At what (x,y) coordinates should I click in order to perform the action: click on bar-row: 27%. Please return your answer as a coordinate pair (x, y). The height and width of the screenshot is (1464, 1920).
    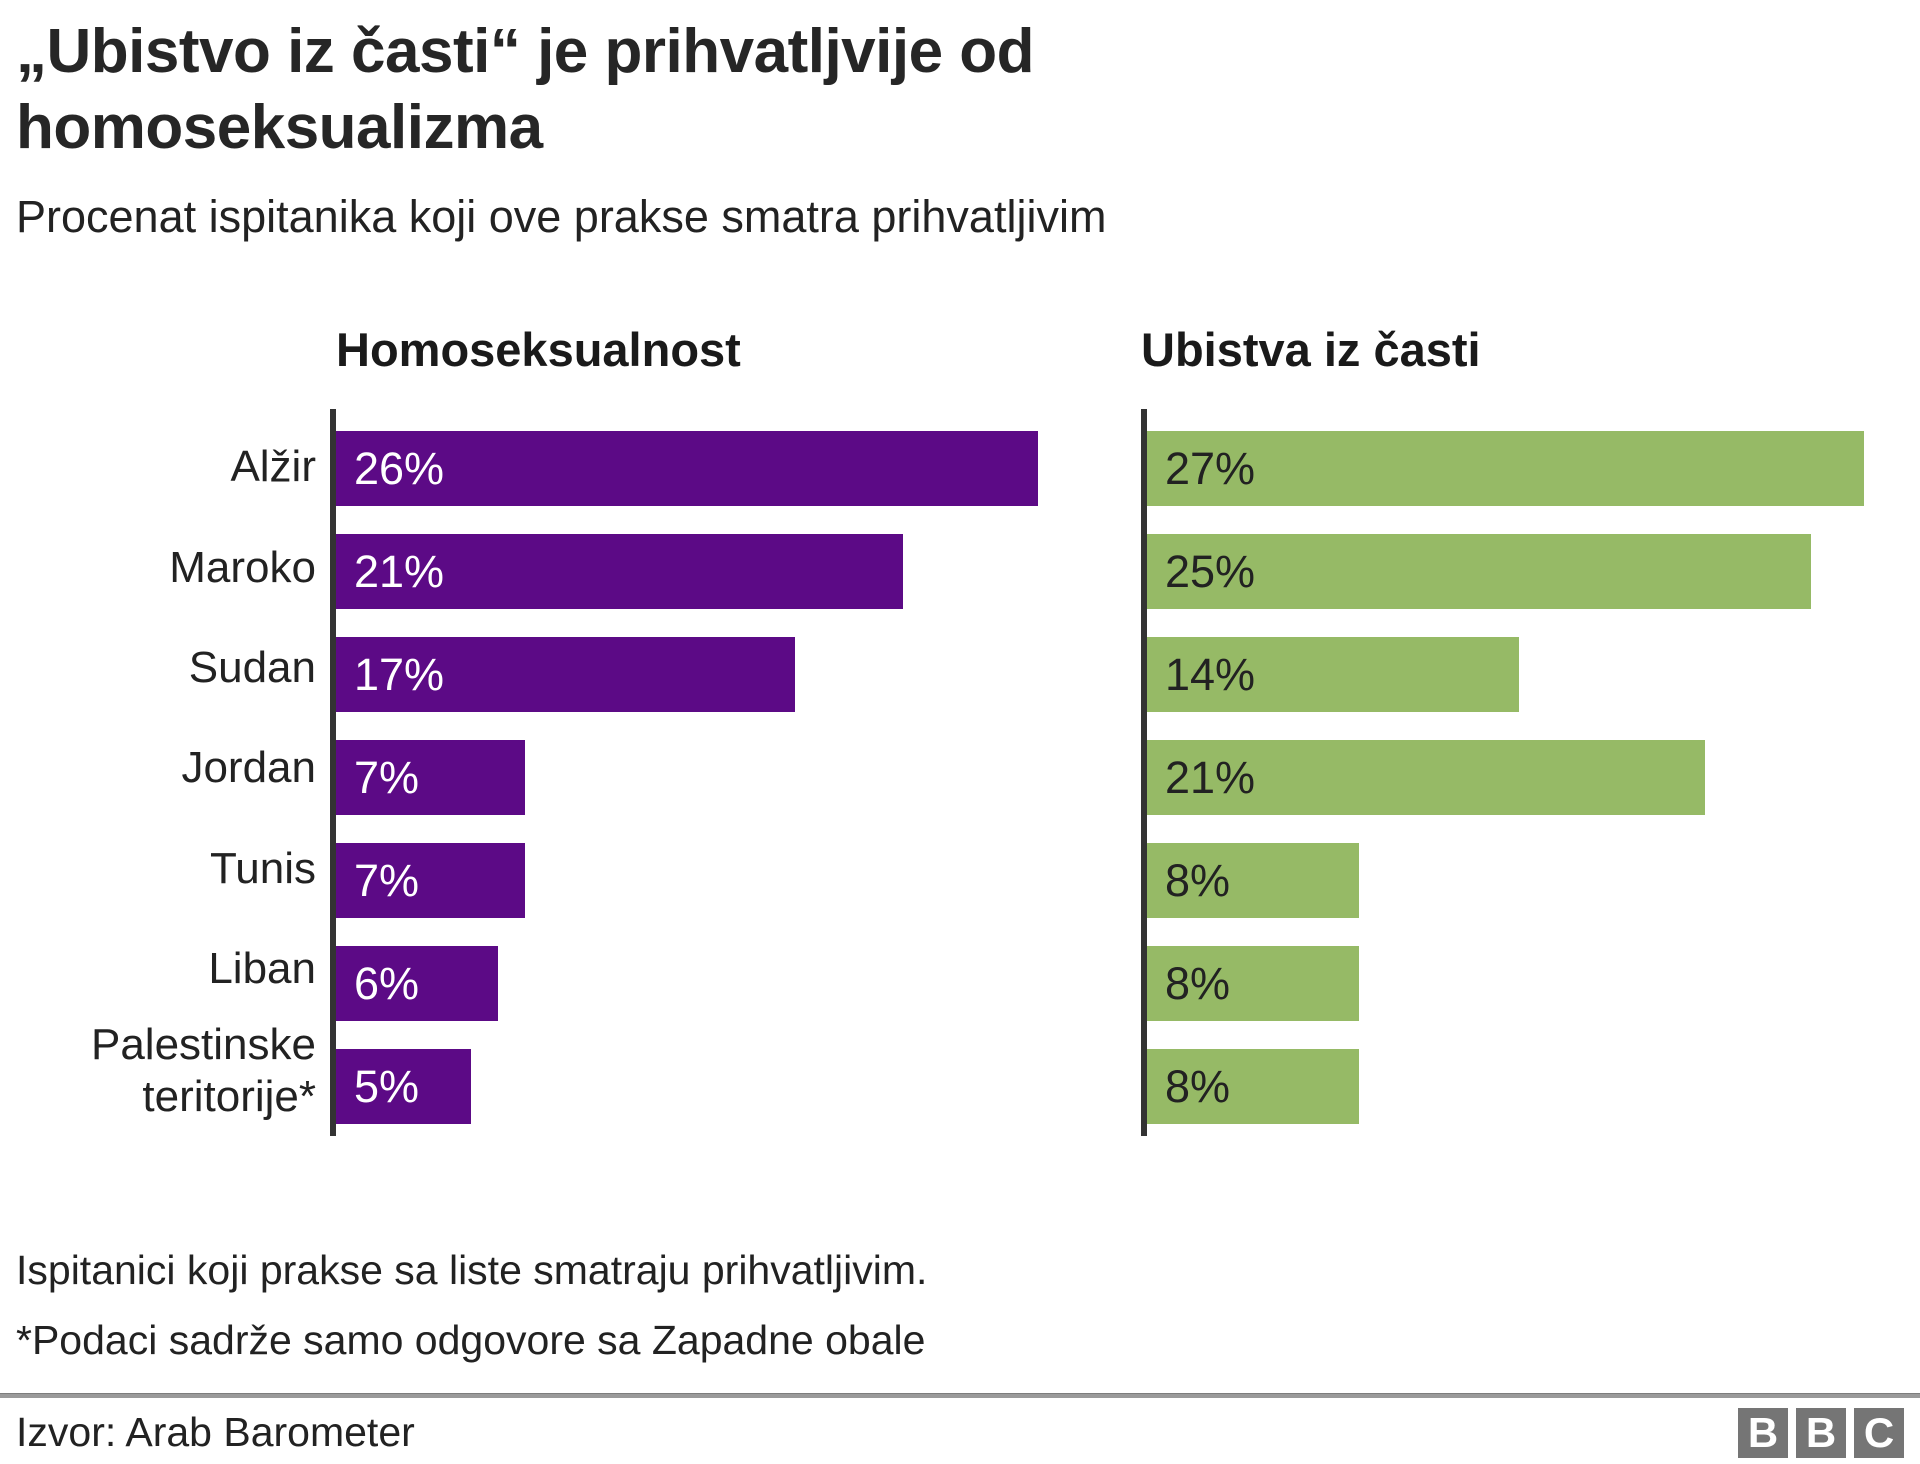
    Looking at the image, I should click on (1525, 469).